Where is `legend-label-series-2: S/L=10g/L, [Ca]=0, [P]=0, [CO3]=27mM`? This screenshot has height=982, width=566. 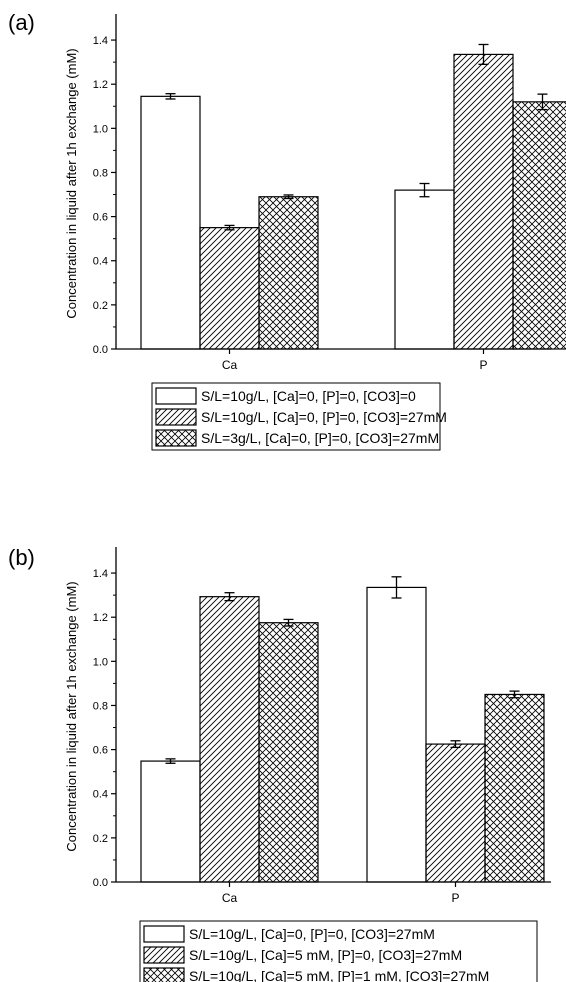
legend-label-series-2: S/L=10g/L, [Ca]=0, [P]=0, [CO3]=27mM is located at coordinates (324, 417).